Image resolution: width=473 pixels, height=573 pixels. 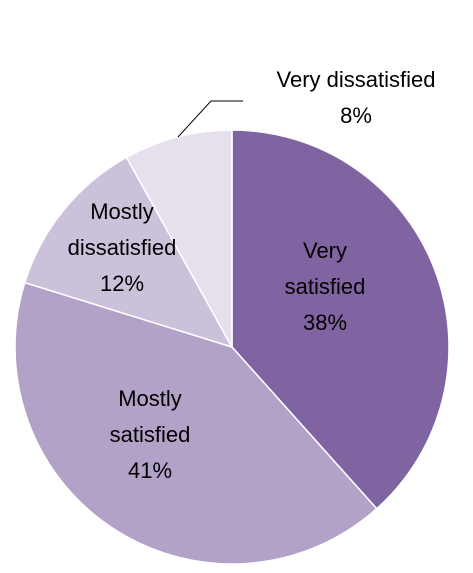 I want to click on slice-category-label: dissatisfied, so click(x=122, y=247).